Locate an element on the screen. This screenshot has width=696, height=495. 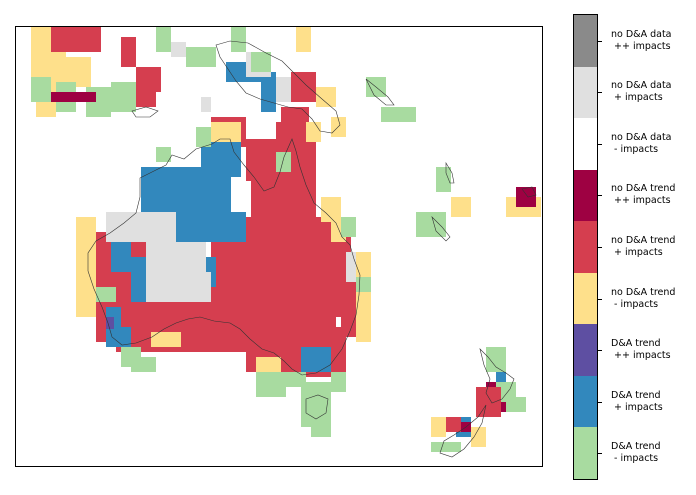
colorbar-label: no D&A trend - impacts is located at coordinates (643, 298).